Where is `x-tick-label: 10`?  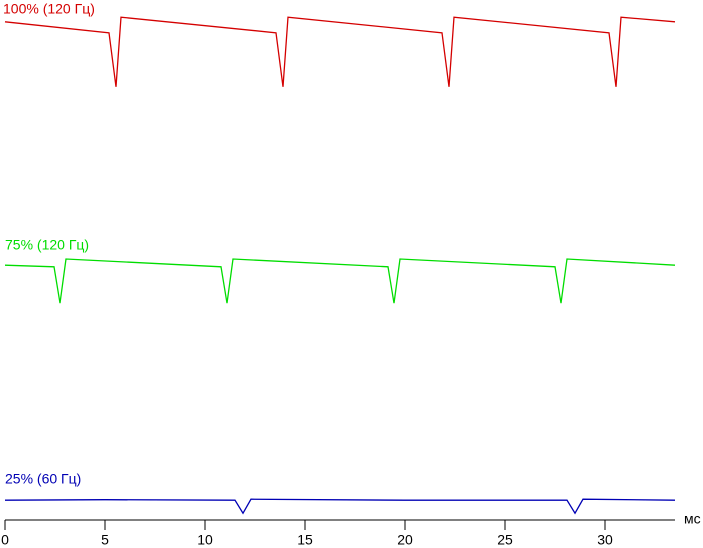 x-tick-label: 10 is located at coordinates (205, 540).